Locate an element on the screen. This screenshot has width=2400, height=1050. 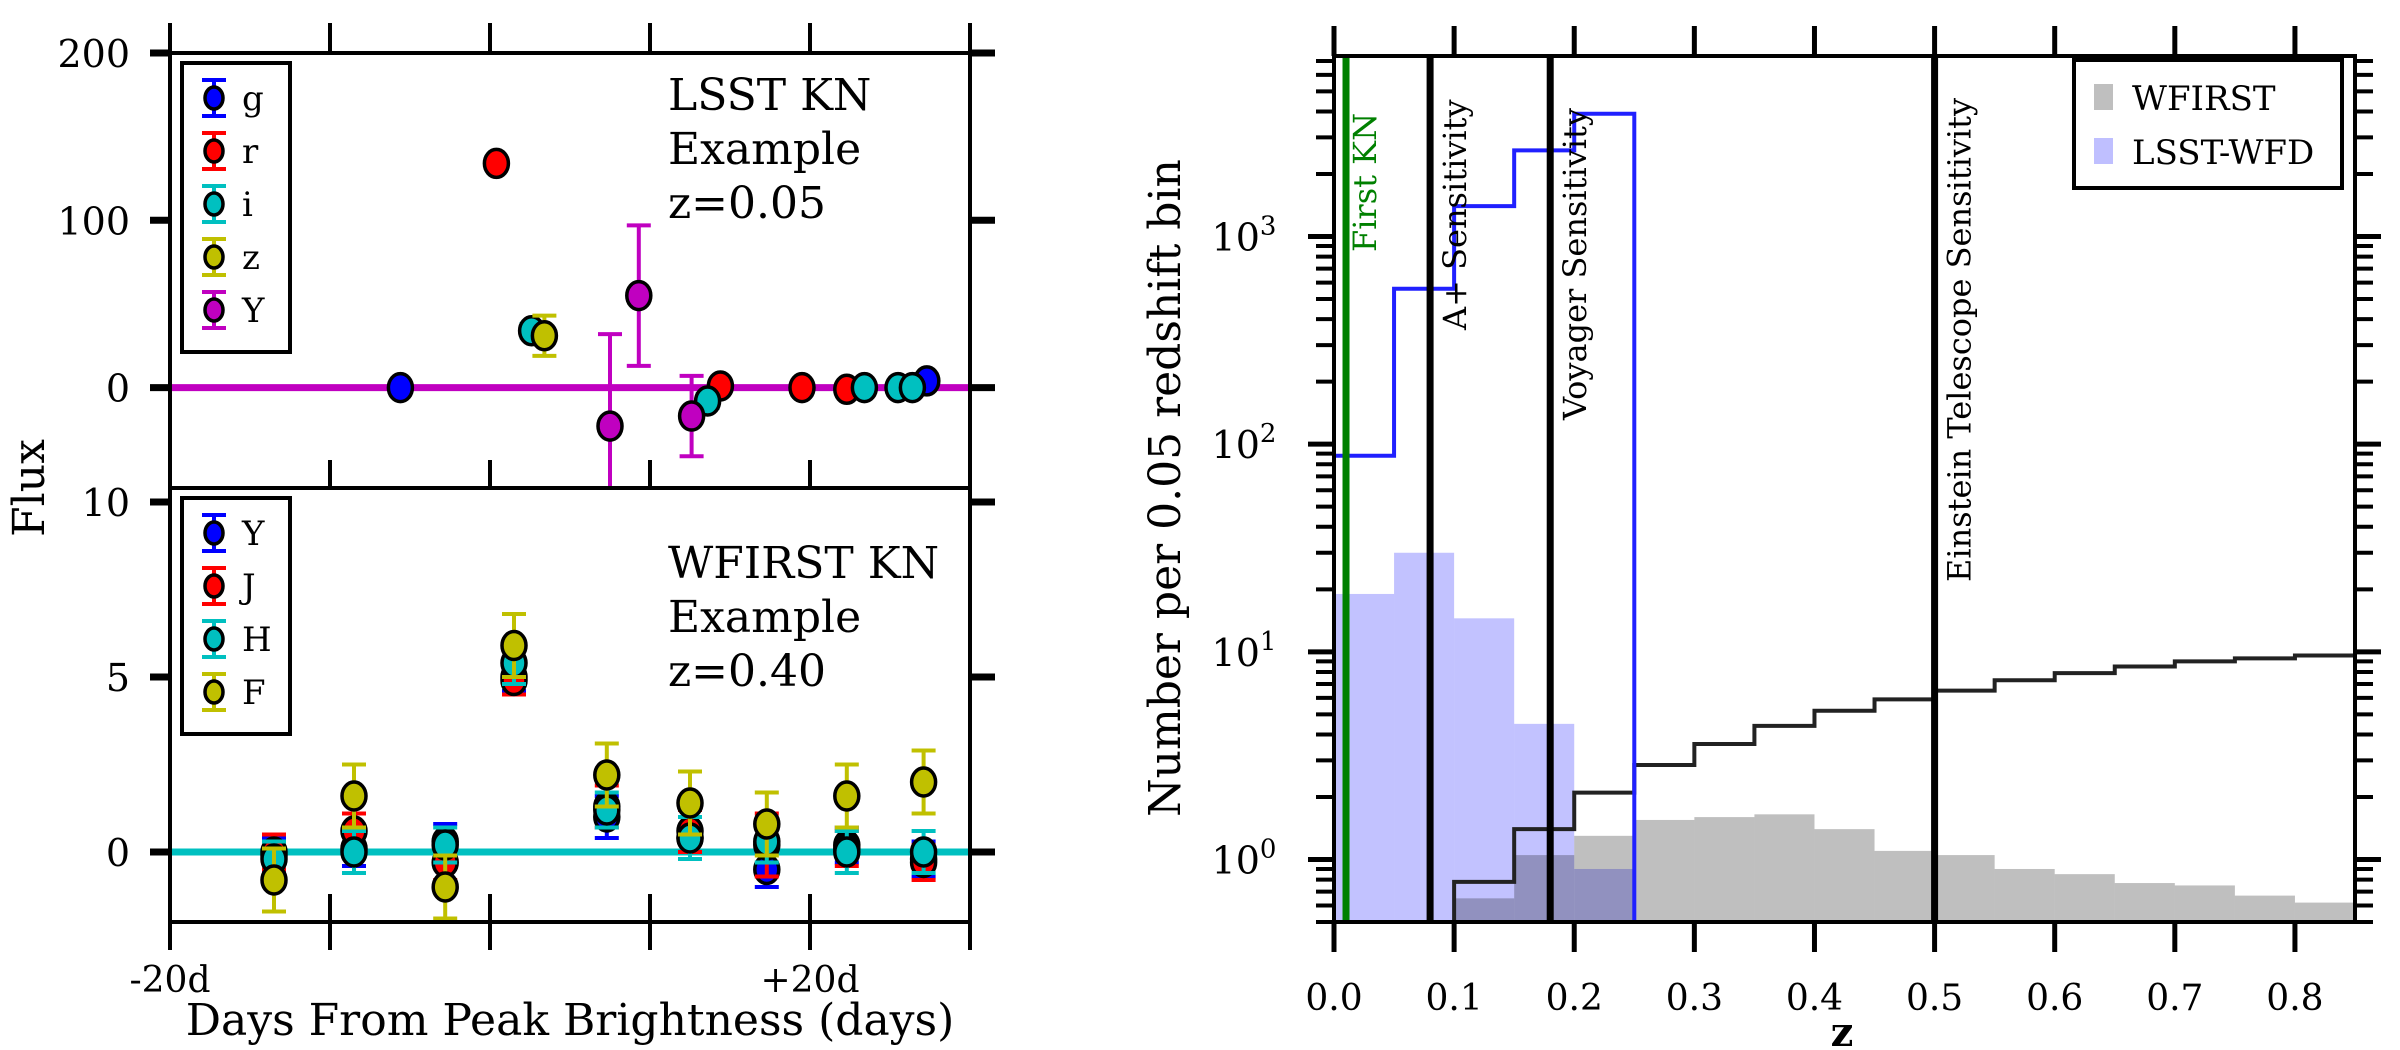
y-tick-label: 200 is located at coordinates (93, 54).